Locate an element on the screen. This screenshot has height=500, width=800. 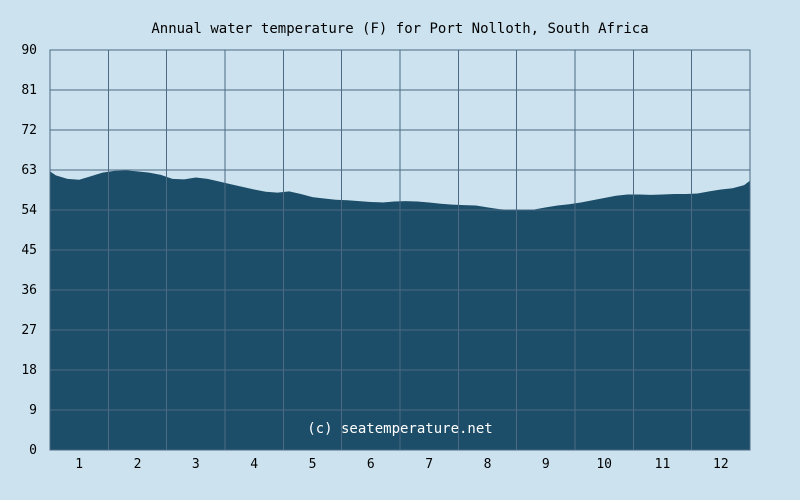
y-tick-label: 45 is located at coordinates (29, 250).